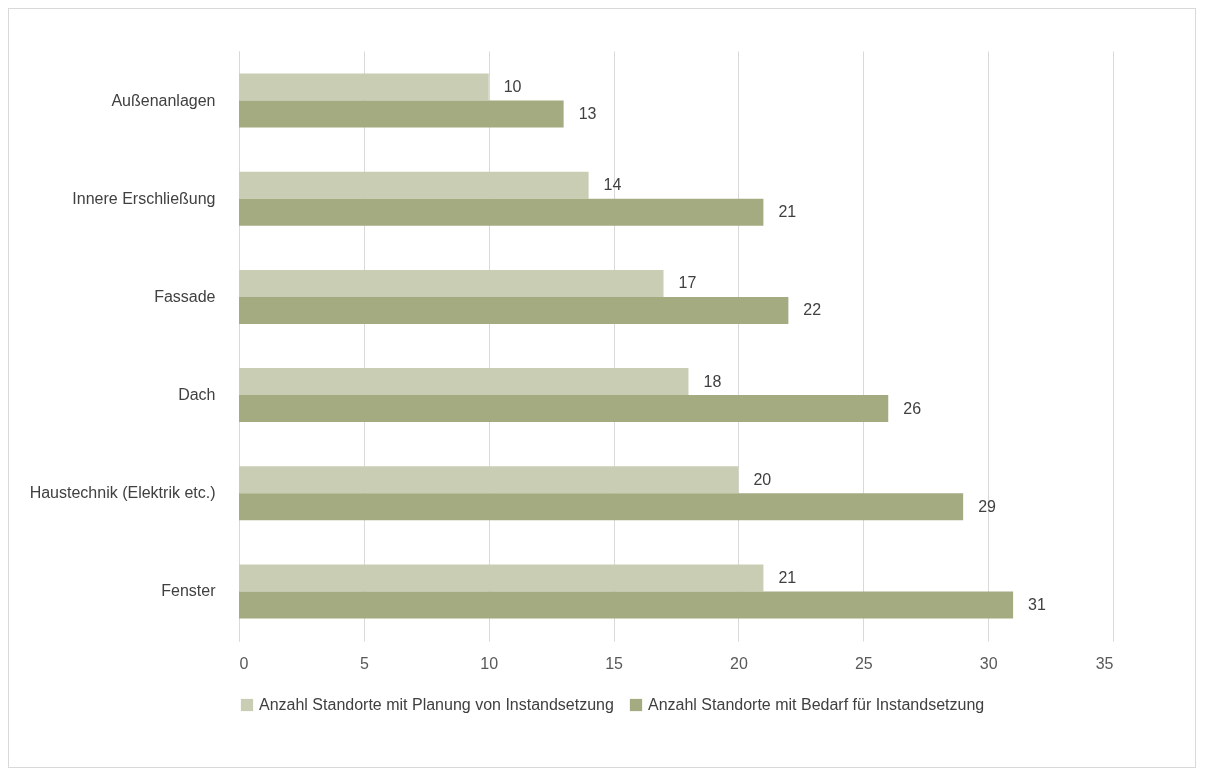 The height and width of the screenshot is (778, 1205). Describe the element at coordinates (244, 663) in the screenshot. I see `x-tick-label: 0` at that location.